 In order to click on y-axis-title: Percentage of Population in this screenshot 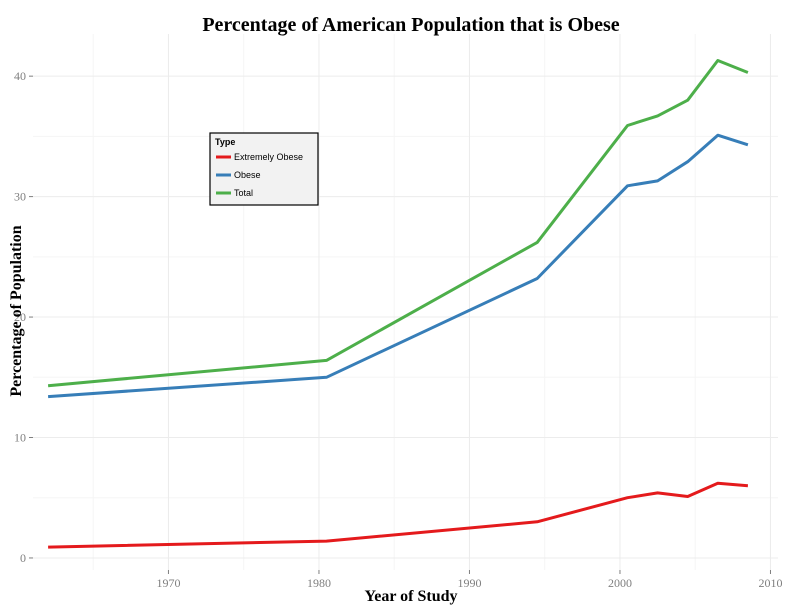, I will do `click(16, 310)`.